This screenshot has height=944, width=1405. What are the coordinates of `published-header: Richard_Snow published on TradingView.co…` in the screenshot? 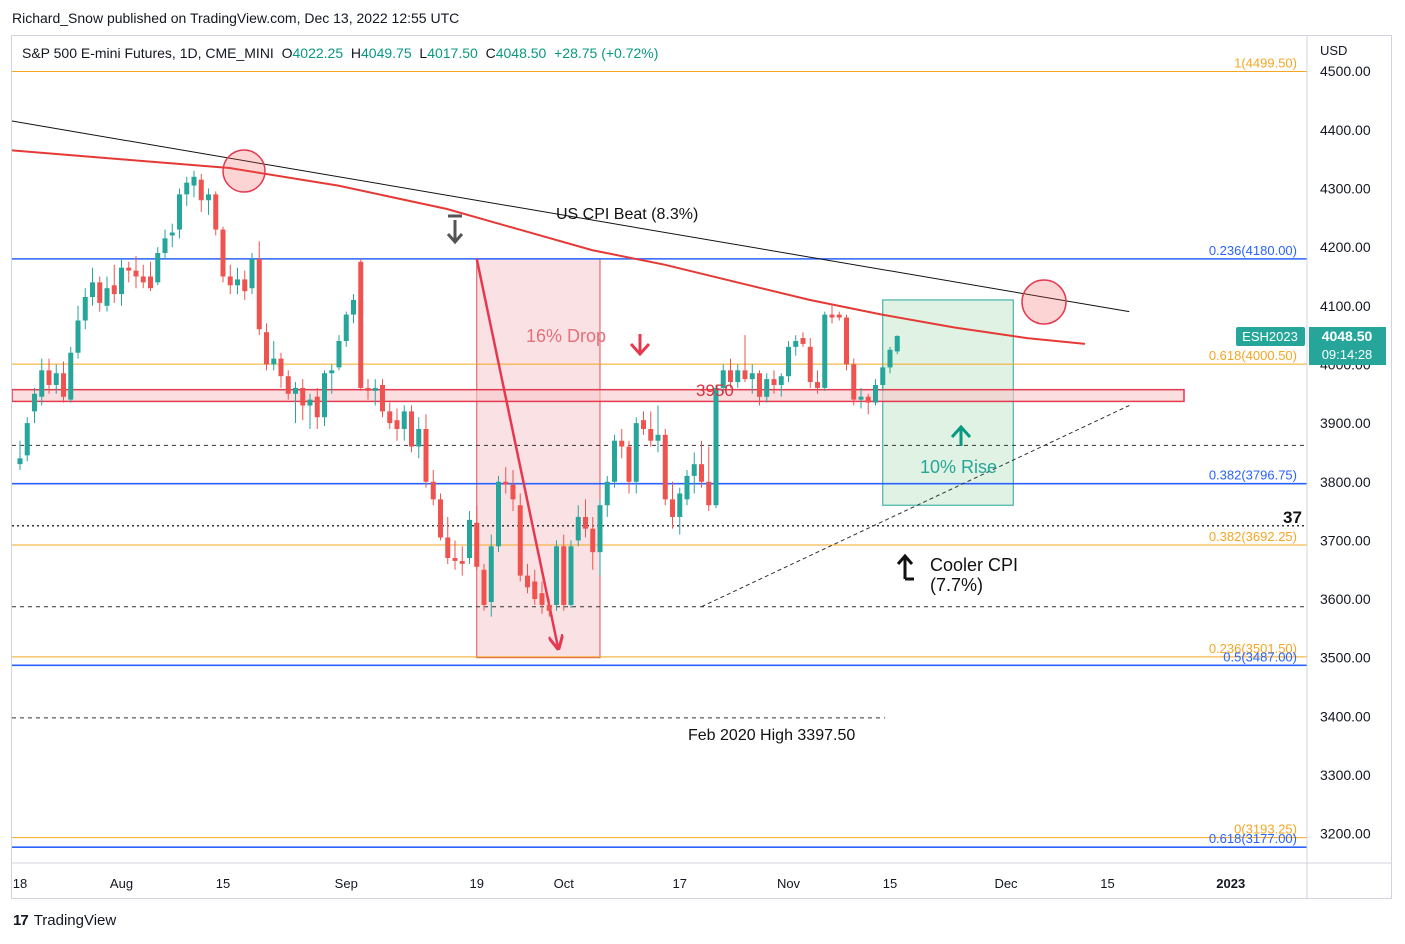 It's located at (236, 18).